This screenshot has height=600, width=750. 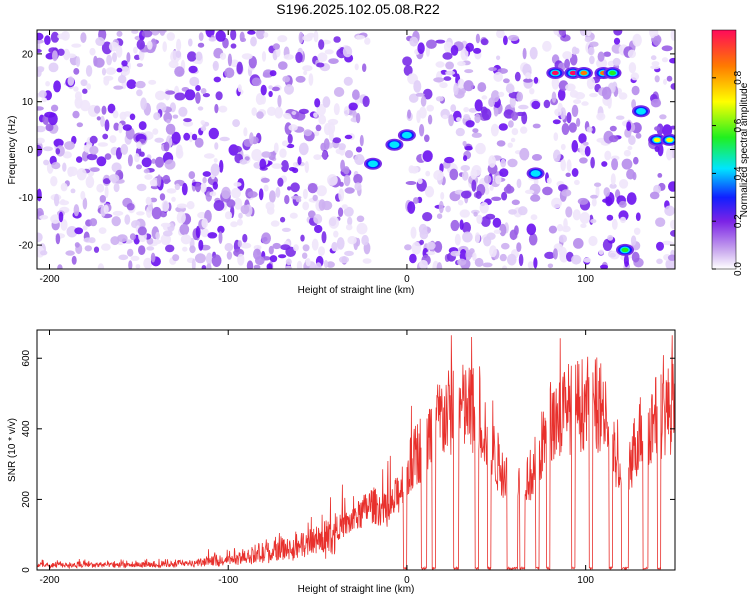 I want to click on heatmap-x-tick-label: -100, so click(x=228, y=279).